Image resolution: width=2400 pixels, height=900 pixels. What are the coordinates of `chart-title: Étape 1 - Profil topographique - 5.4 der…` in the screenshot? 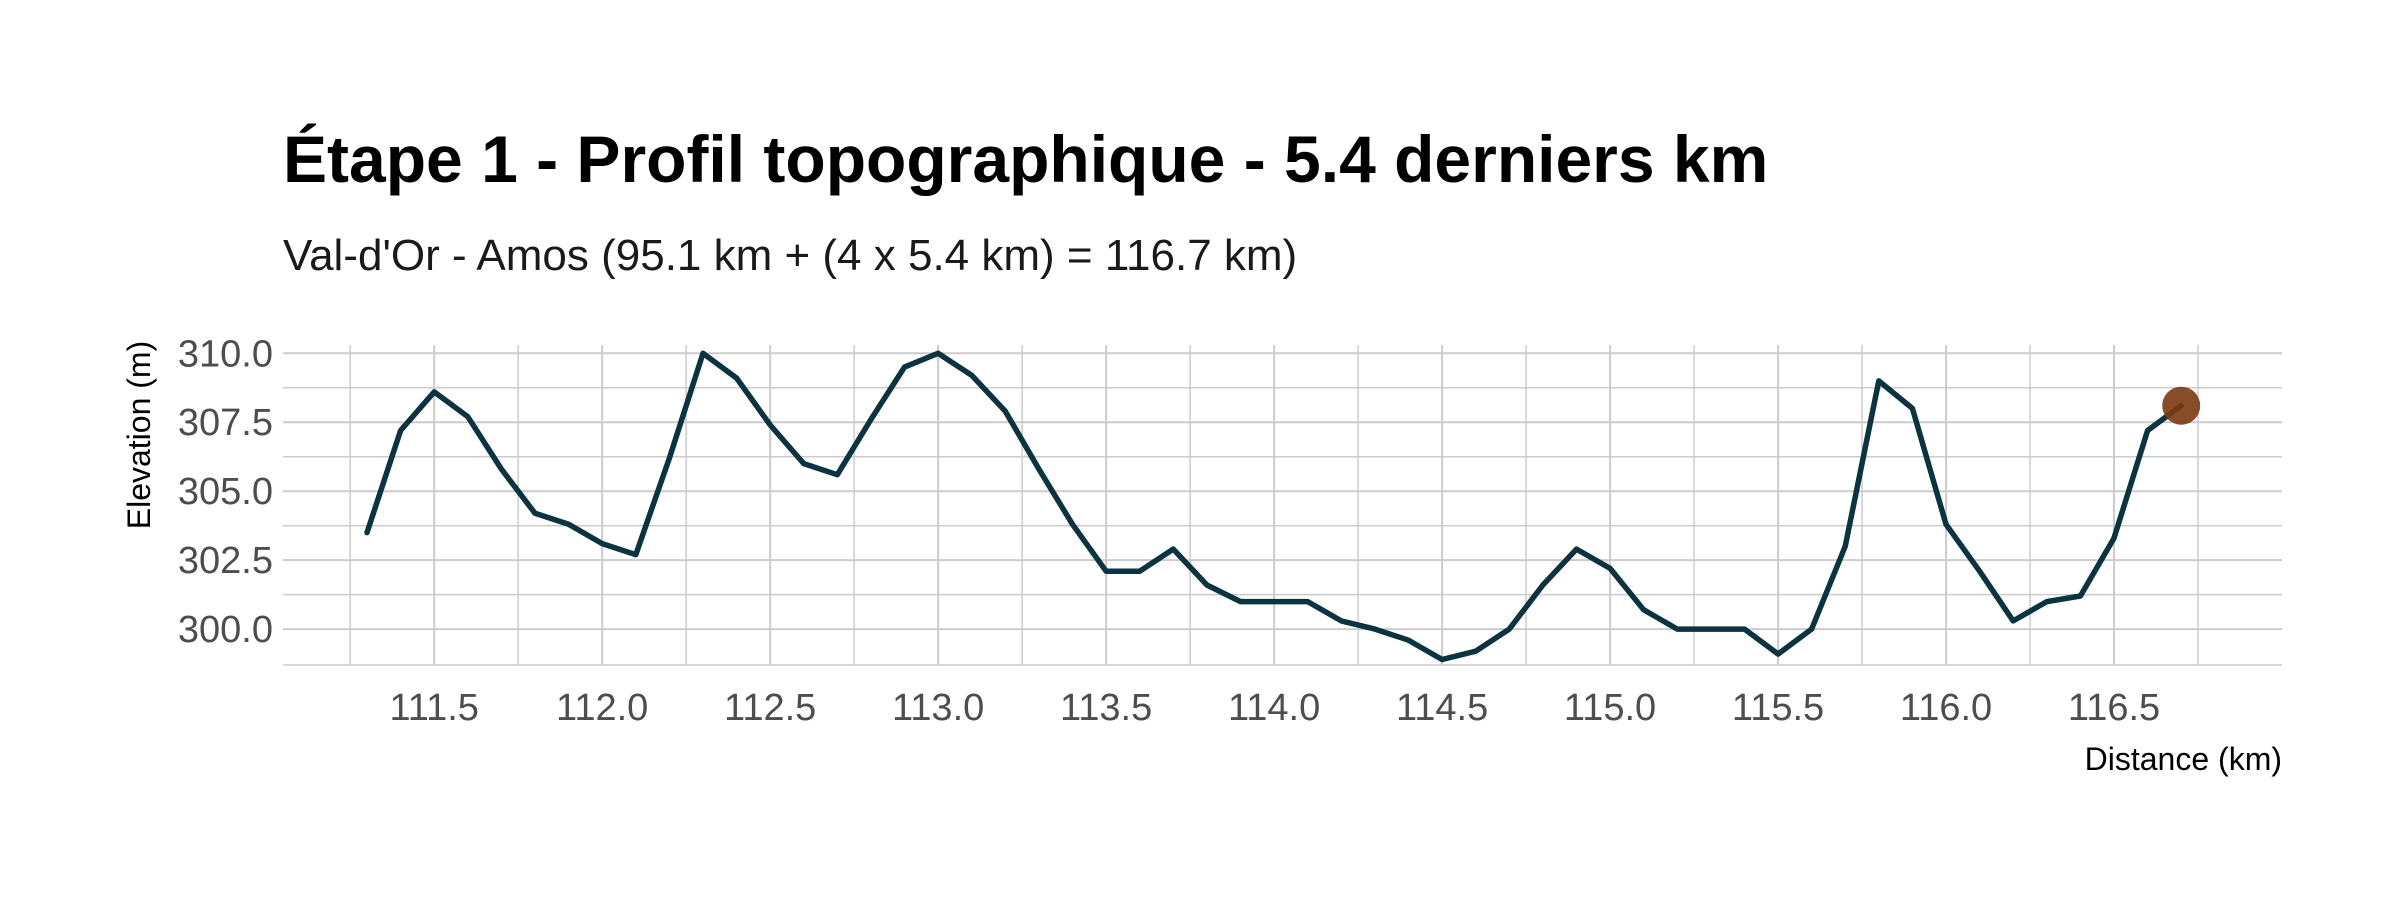 It's located at (1025, 159).